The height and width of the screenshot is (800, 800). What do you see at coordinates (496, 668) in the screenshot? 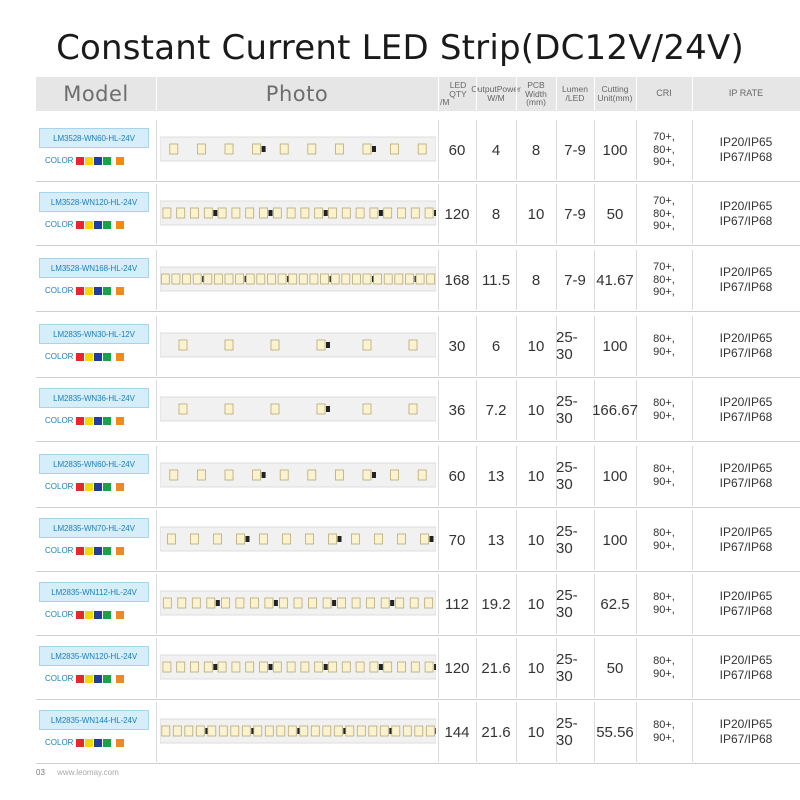
I see `output-power-value: 21.6` at bounding box center [496, 668].